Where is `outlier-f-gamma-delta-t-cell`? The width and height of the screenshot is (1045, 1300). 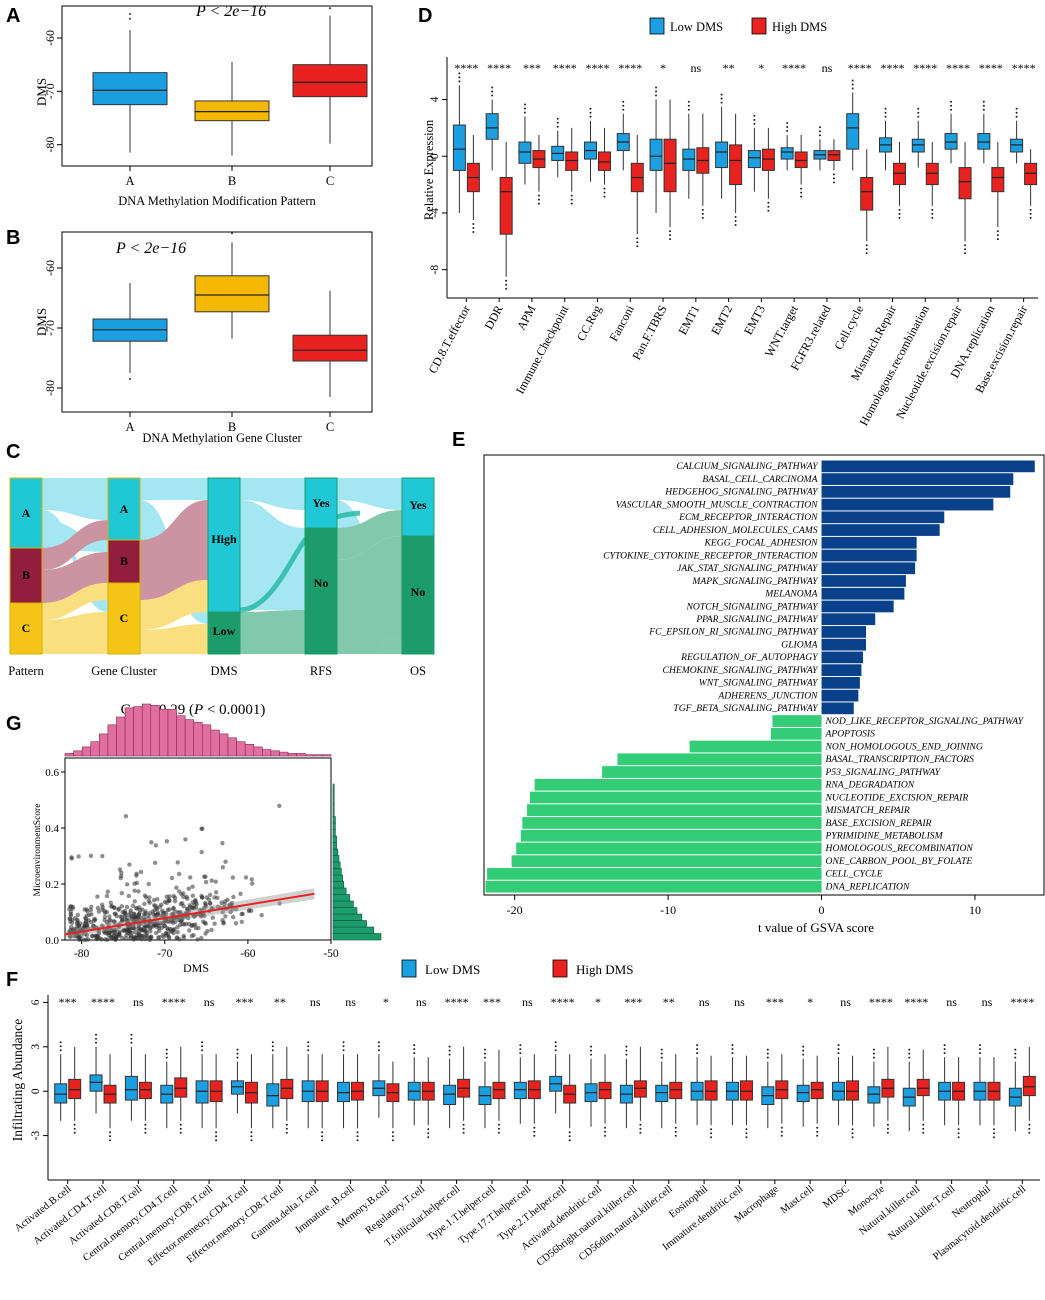
outlier-f-gamma-delta-t-cell is located at coordinates (322, 1140).